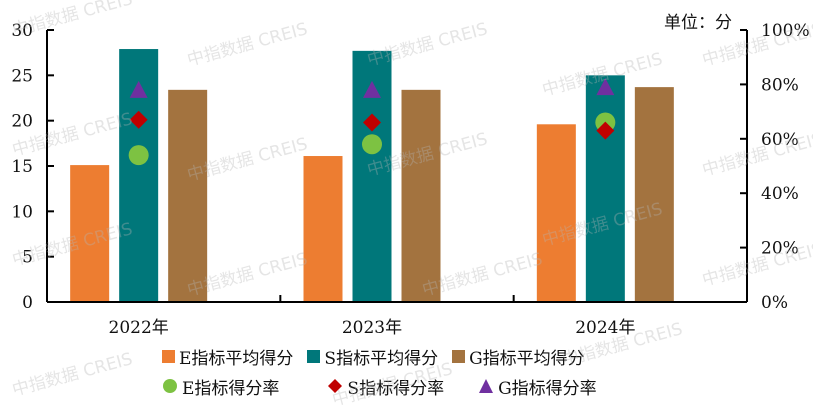 This screenshot has height=411, width=813. I want to click on y-right-tick-label: 20%, so click(780, 249).